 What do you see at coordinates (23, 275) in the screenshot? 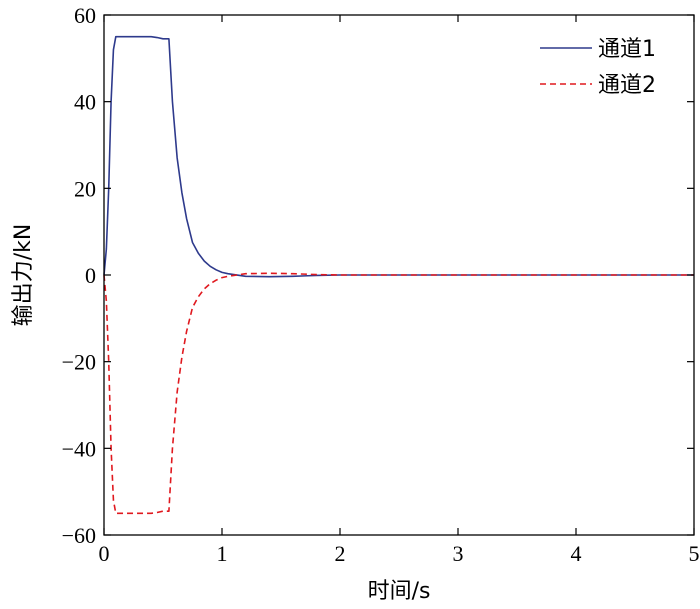
I see `y-axis-label: 输出力/kN` at bounding box center [23, 275].